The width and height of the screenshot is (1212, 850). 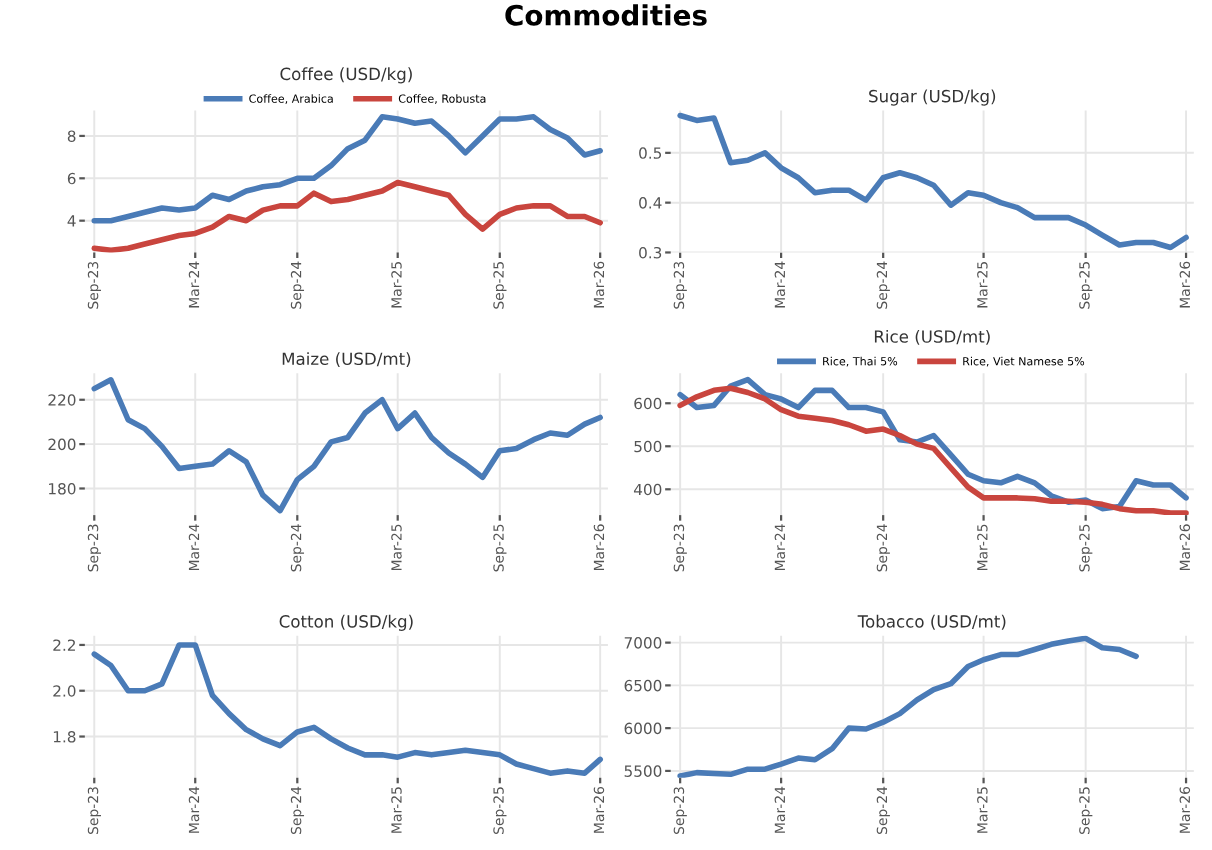 What do you see at coordinates (932, 97) in the screenshot?
I see `chart-title: Sugar (USD/kg)` at bounding box center [932, 97].